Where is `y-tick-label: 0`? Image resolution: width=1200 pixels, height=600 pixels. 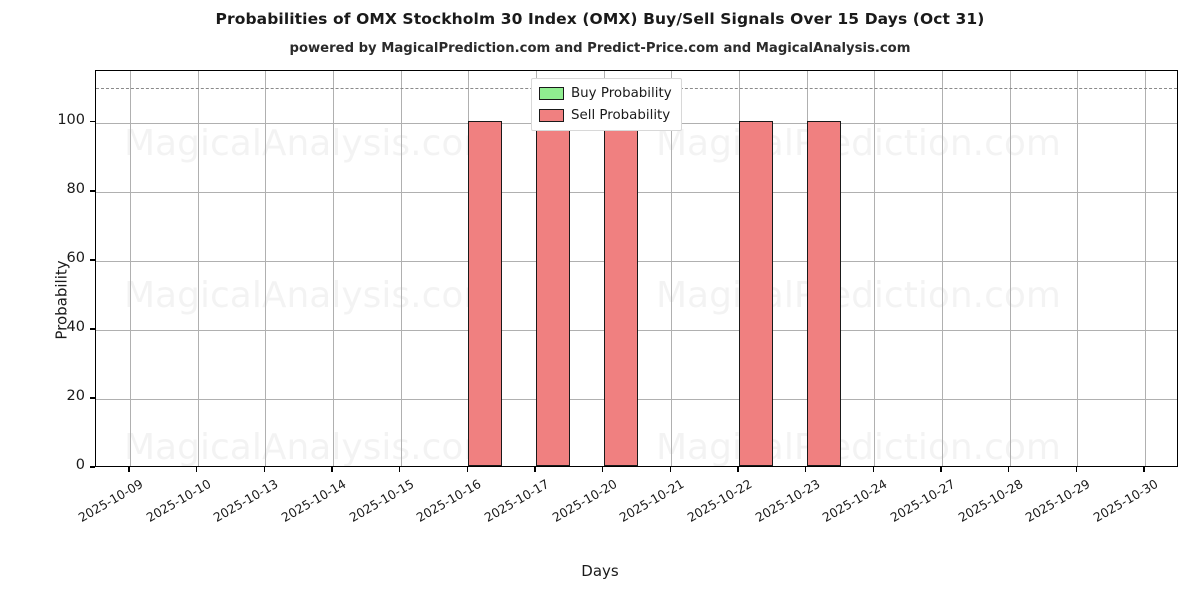
y-tick-label: 0 is located at coordinates (80, 465).